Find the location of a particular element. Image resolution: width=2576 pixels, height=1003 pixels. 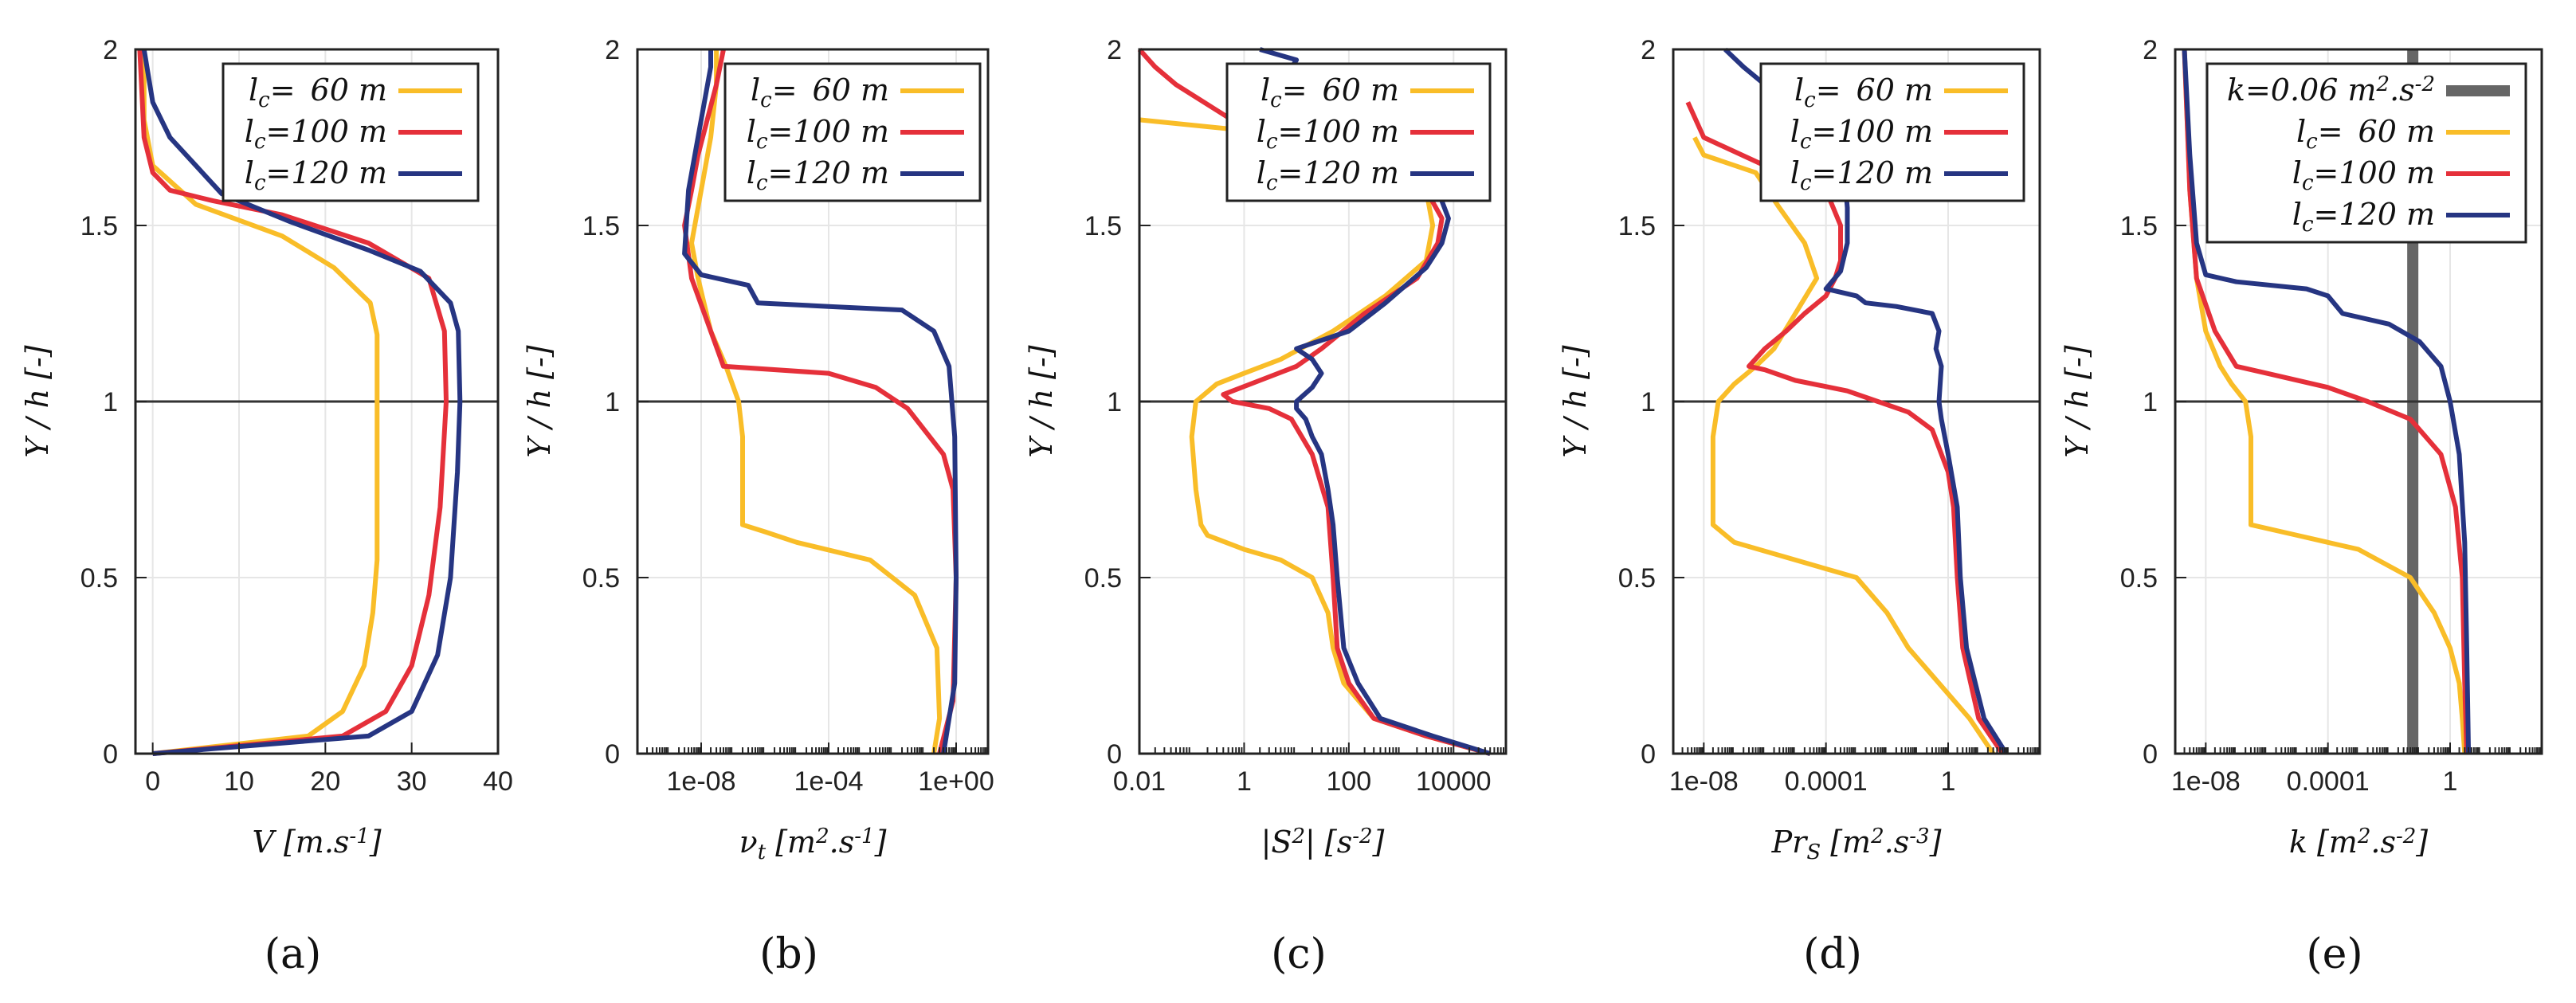

x-tick-label: 10000 is located at coordinates (1454, 781).